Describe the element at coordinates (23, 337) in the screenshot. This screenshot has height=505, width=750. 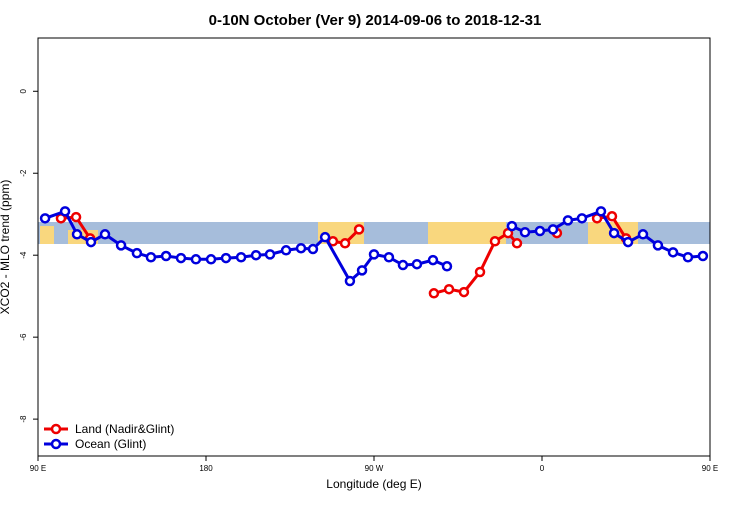
I see `y-tick-label: -6` at that location.